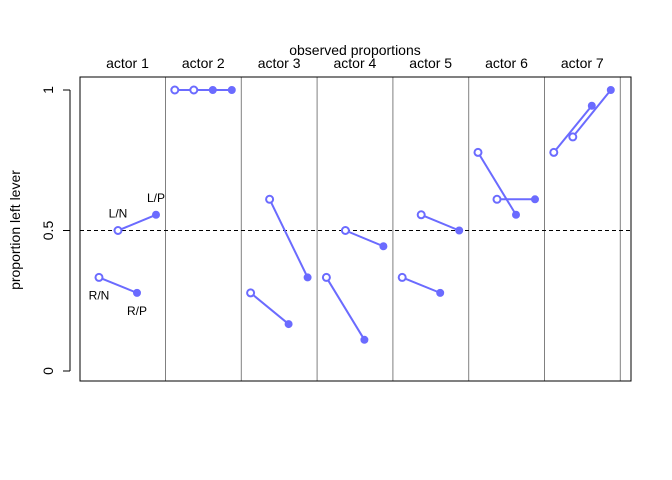  Describe the element at coordinates (156, 198) in the screenshot. I see `condition-label: L/P` at that location.